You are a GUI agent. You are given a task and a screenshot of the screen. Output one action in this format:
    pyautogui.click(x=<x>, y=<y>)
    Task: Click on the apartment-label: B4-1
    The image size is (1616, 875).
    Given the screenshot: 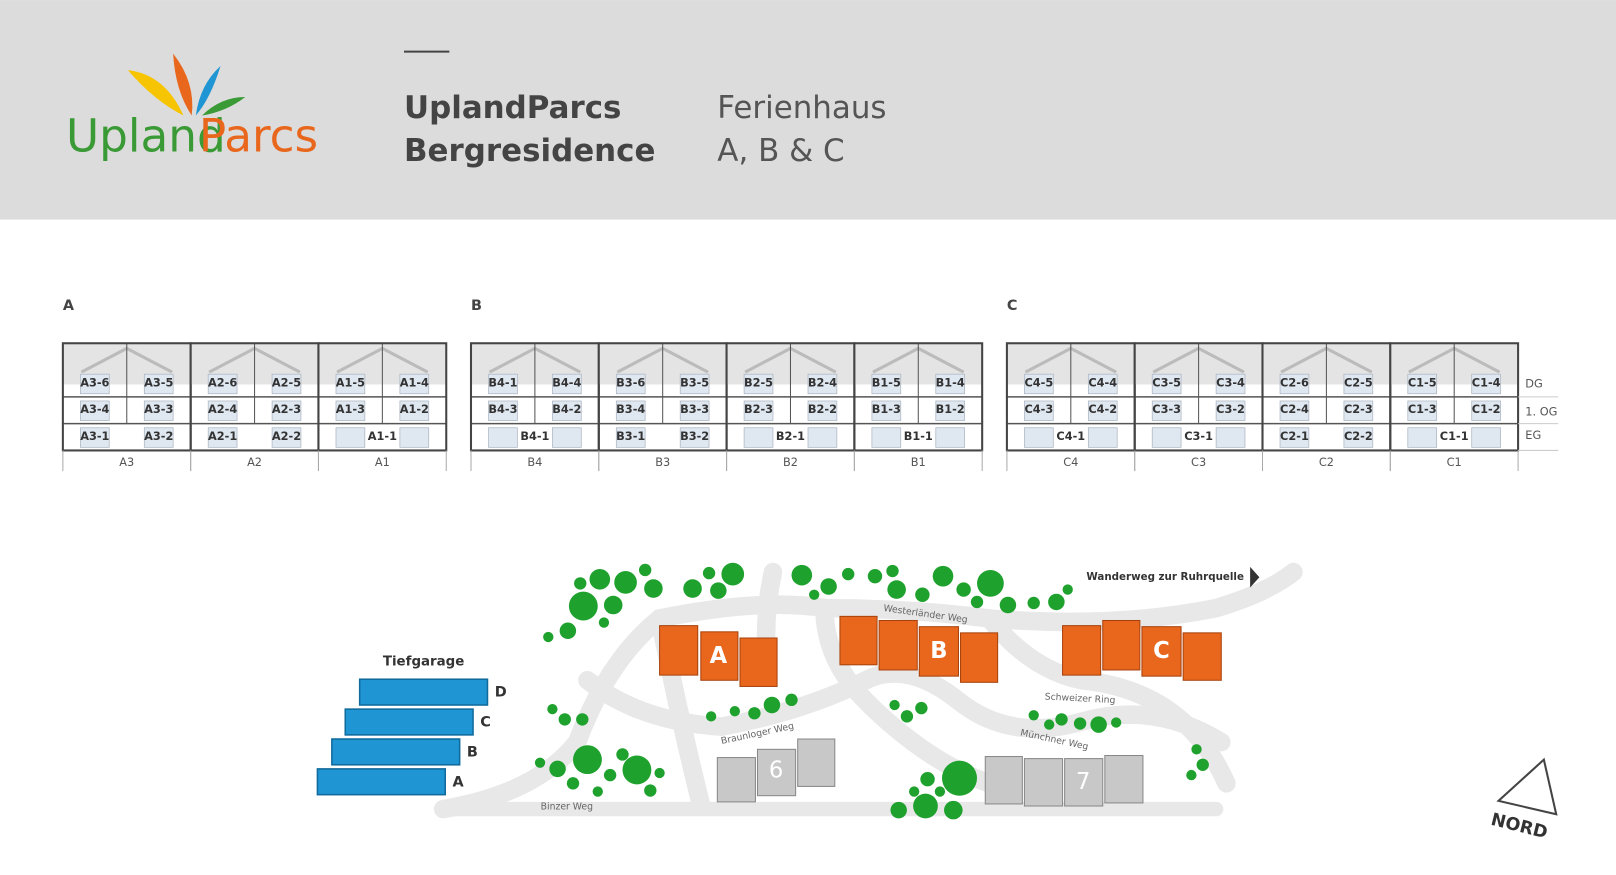 What is the action you would take?
    pyautogui.click(x=534, y=436)
    